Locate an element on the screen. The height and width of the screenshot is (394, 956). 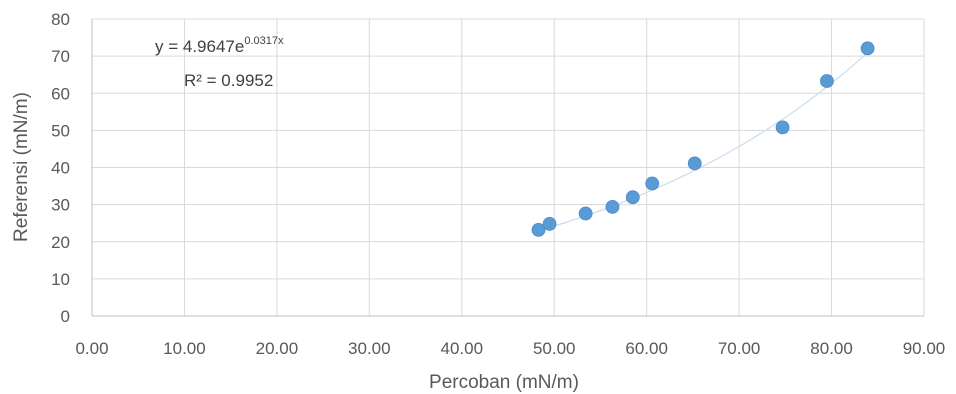
x-tick-label: 40.00 is located at coordinates (462, 348).